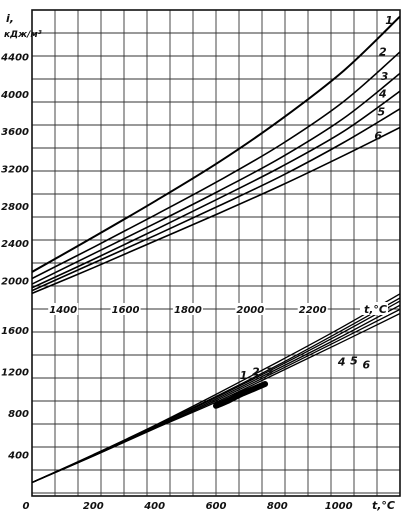  I want to click on upper-x-tick-label: 1800, so click(188, 310).